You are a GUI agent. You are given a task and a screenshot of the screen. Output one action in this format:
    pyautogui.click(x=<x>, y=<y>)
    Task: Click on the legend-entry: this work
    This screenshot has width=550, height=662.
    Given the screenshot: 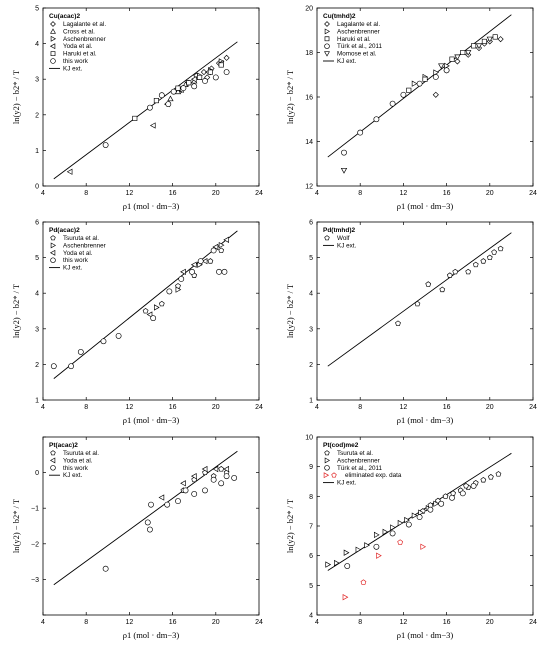 What is the action you would take?
    pyautogui.click(x=76, y=468)
    